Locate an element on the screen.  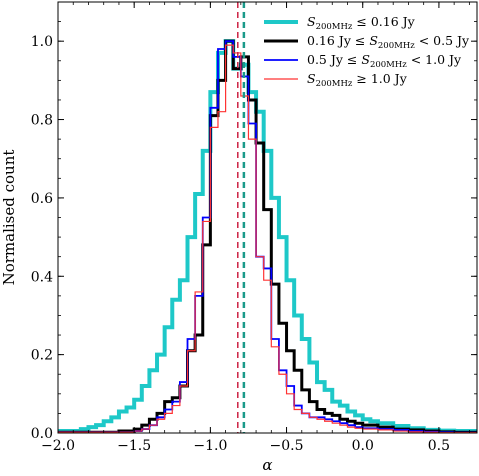
y-tick-label: 0.6 is located at coordinates (42, 199).